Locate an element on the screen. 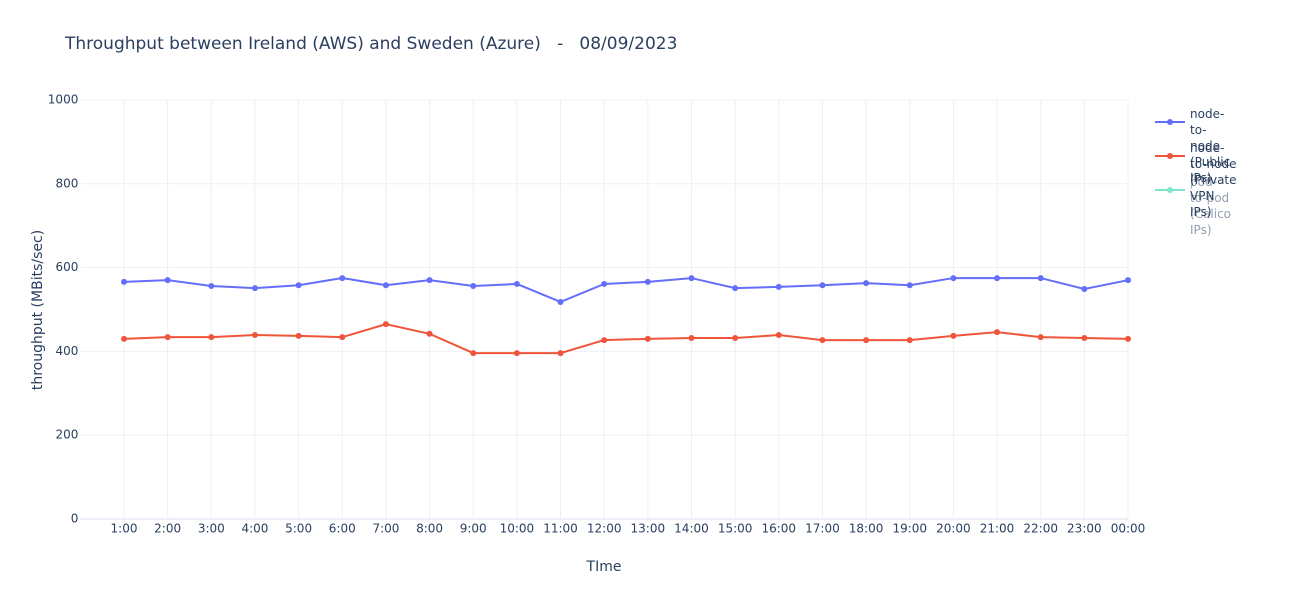  x-tick-label: 15:00 is located at coordinates (735, 529).